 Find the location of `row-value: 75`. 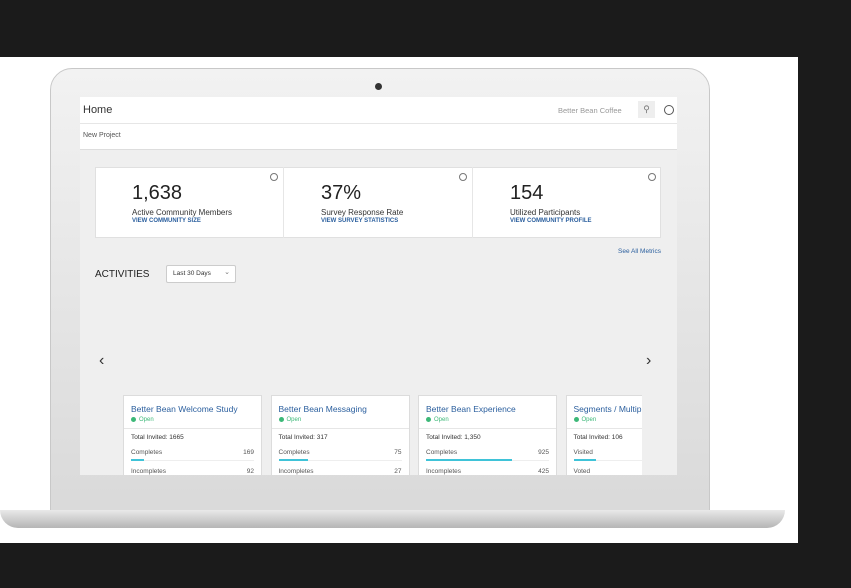

row-value: 75 is located at coordinates (398, 452).